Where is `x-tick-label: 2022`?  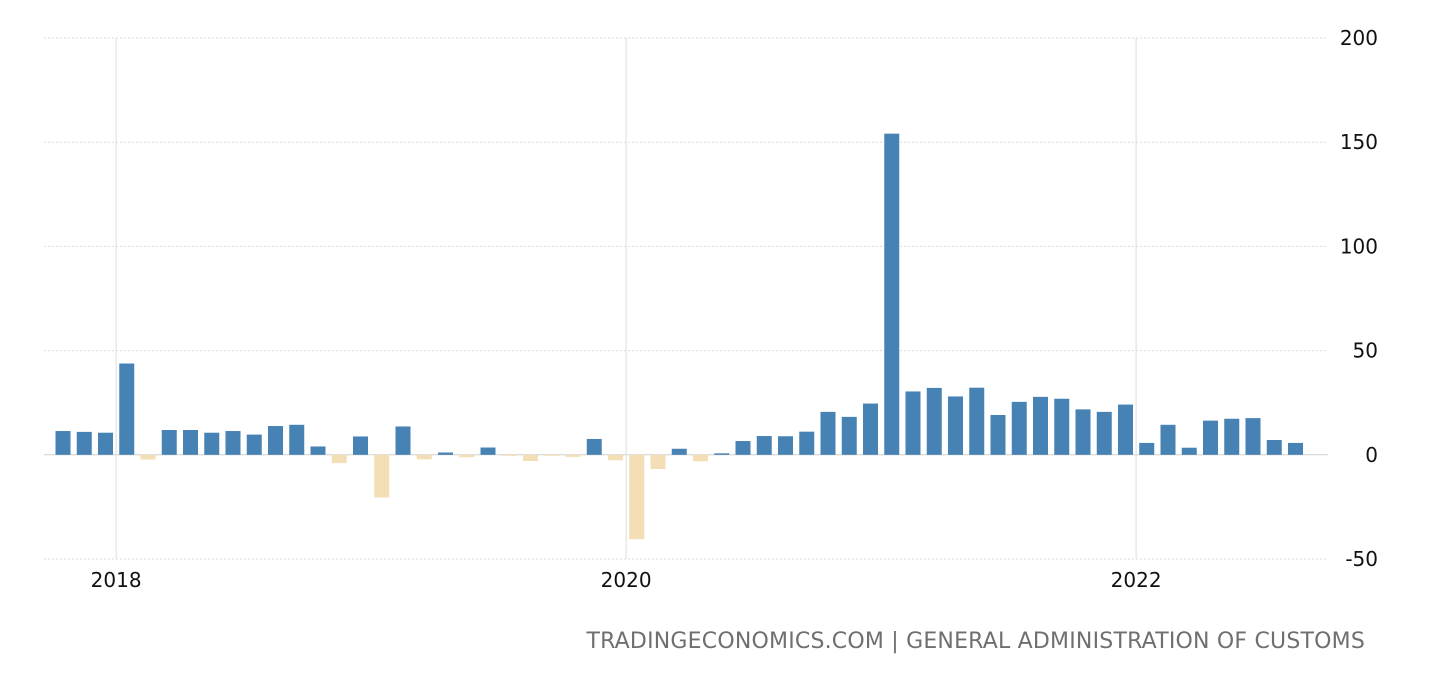 x-tick-label: 2022 is located at coordinates (1136, 580).